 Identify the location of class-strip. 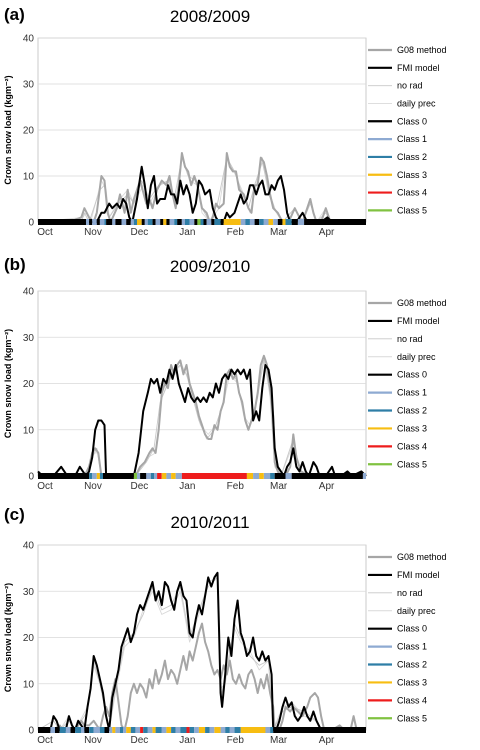
(202, 222).